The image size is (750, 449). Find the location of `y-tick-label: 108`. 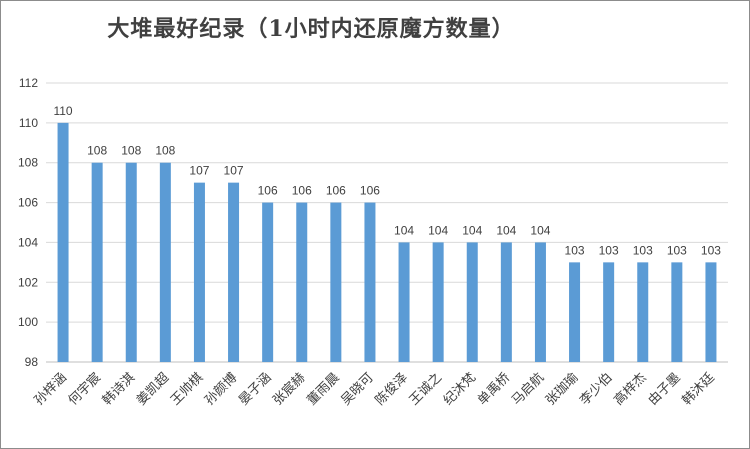

y-tick-label: 108 is located at coordinates (28, 163).